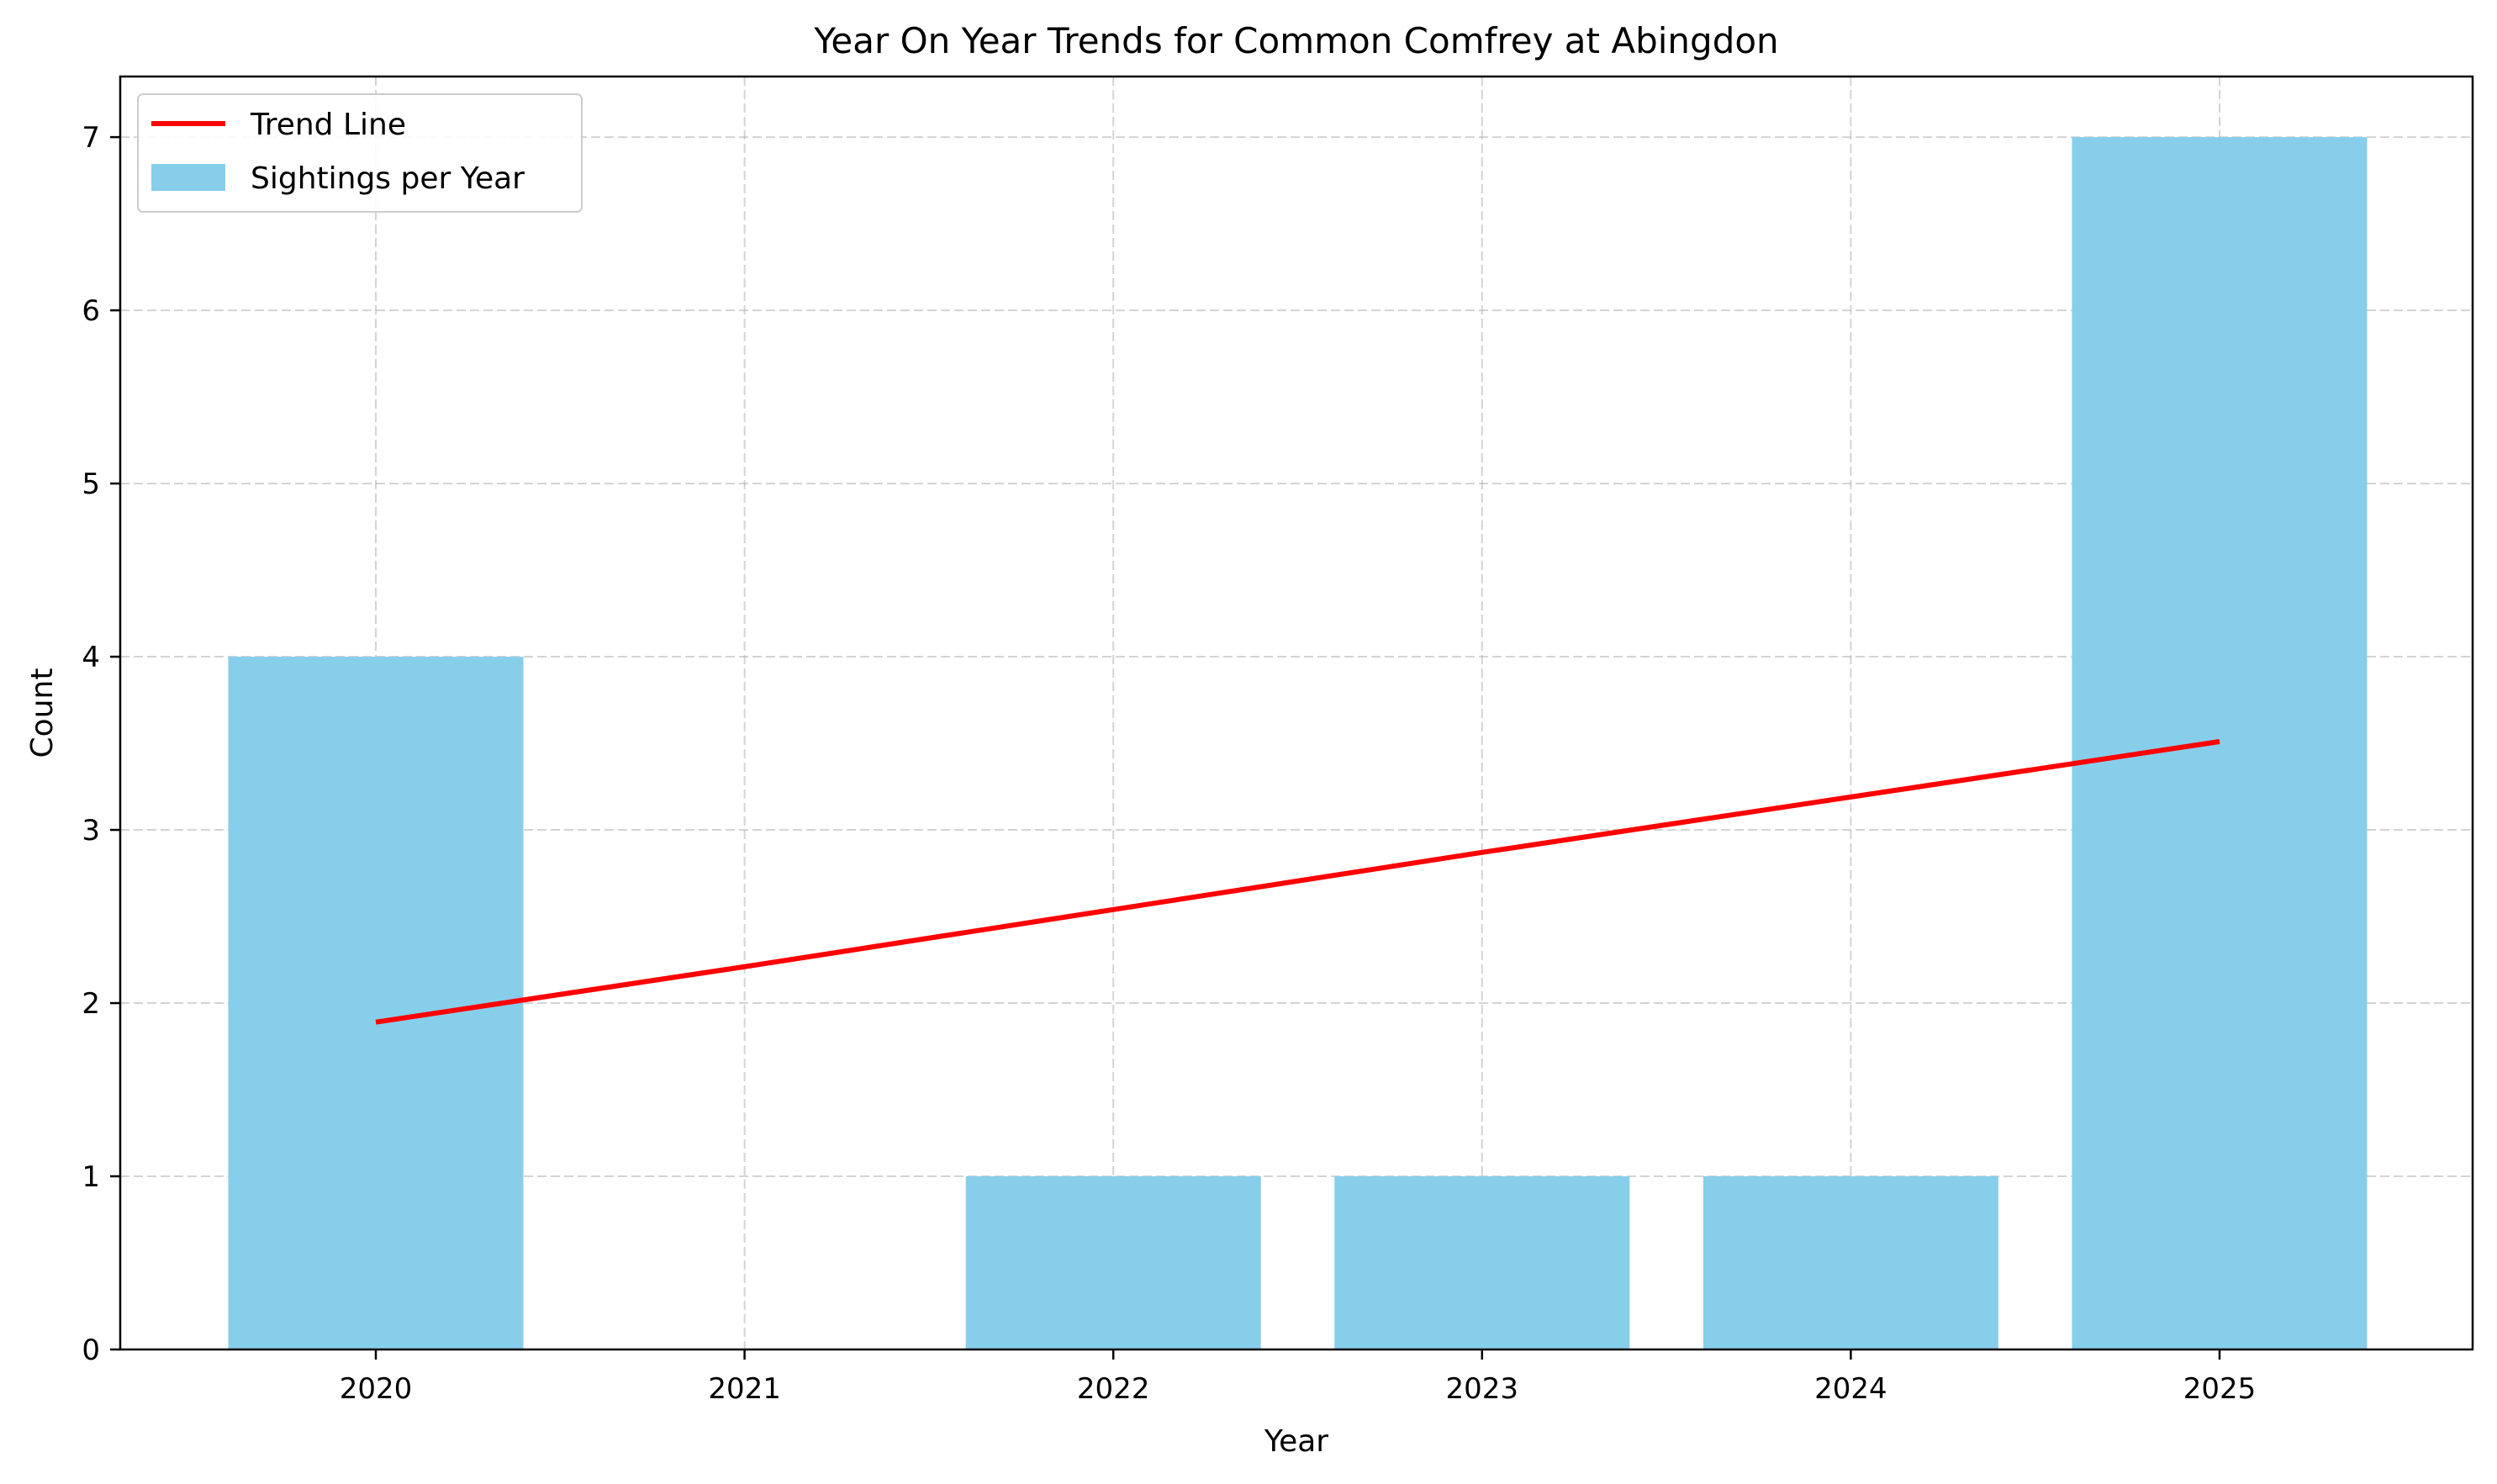 The width and height of the screenshot is (2497, 1484). Describe the element at coordinates (1482, 1389) in the screenshot. I see `x-tick-label: 2023` at that location.